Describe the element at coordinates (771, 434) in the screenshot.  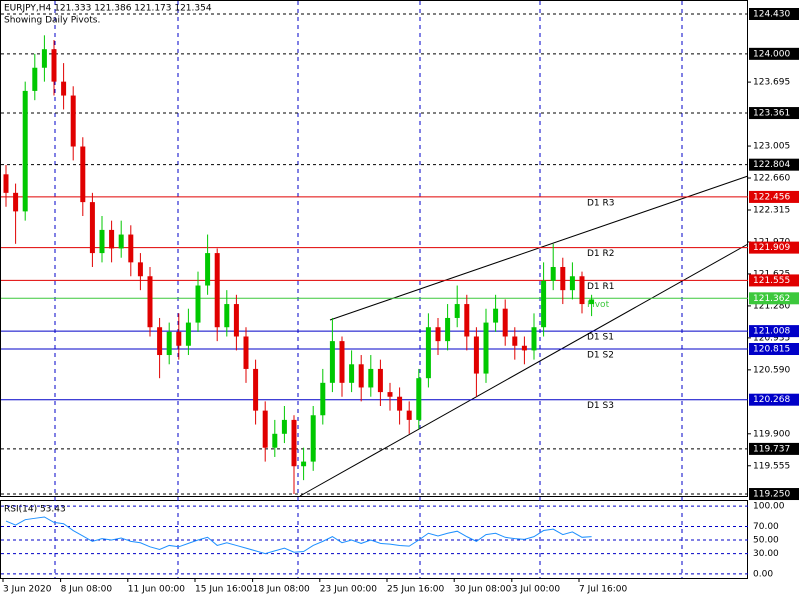
I see `y-tick-label: 119.900` at that location.